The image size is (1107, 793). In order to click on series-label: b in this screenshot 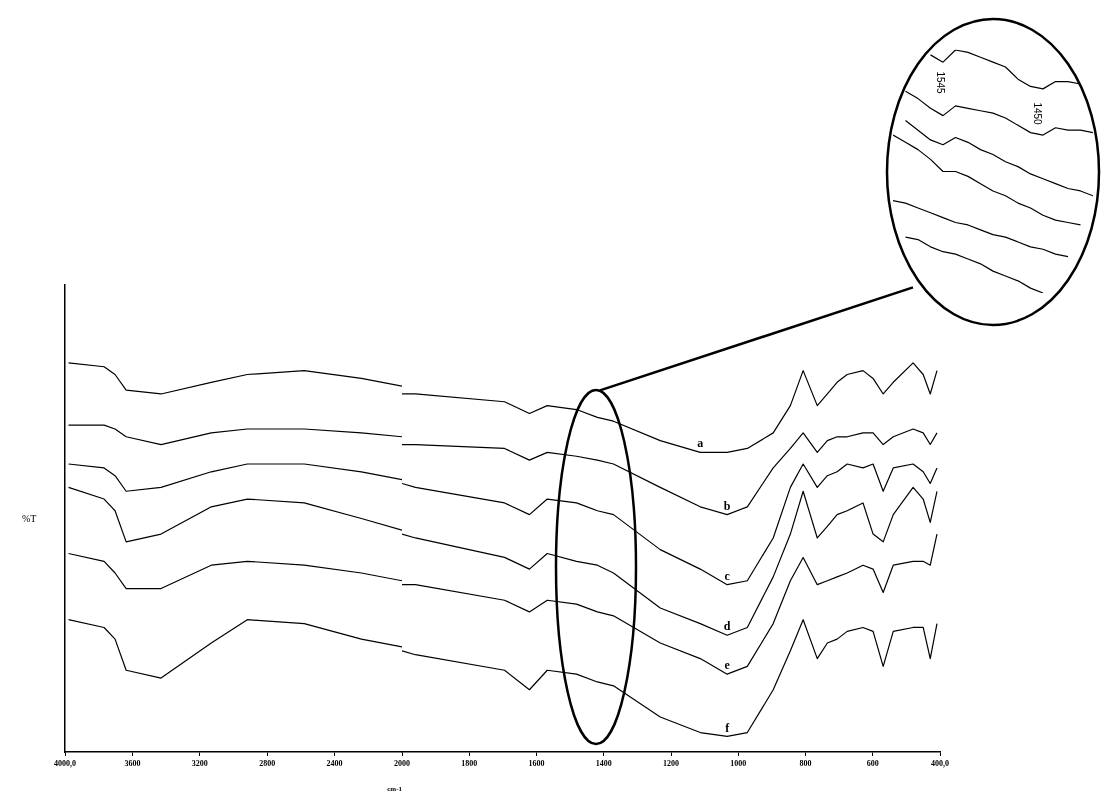, I will do `click(727, 505)`.